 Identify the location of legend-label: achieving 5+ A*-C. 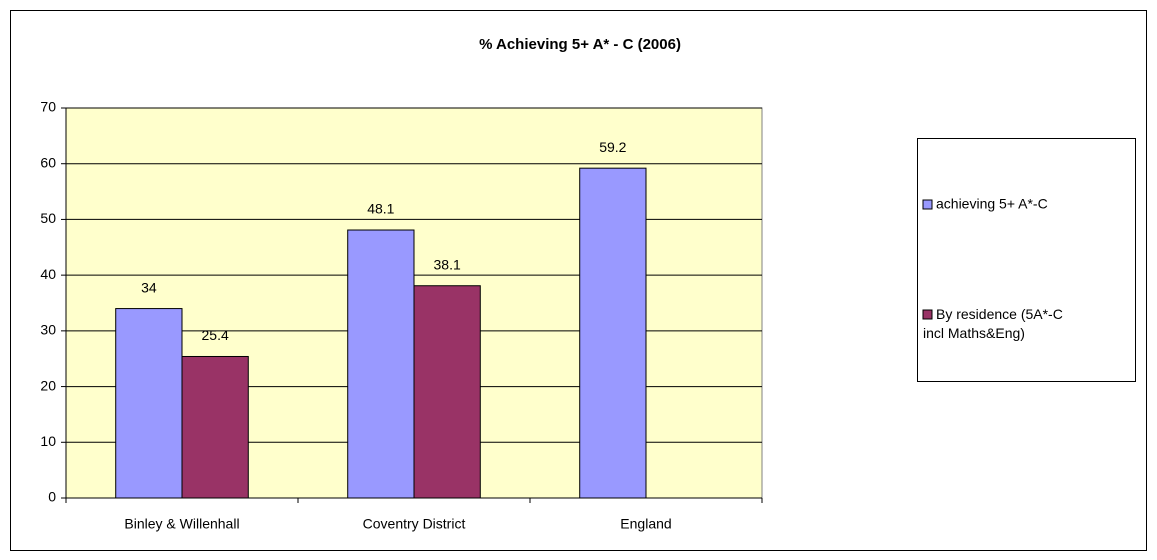
(992, 204).